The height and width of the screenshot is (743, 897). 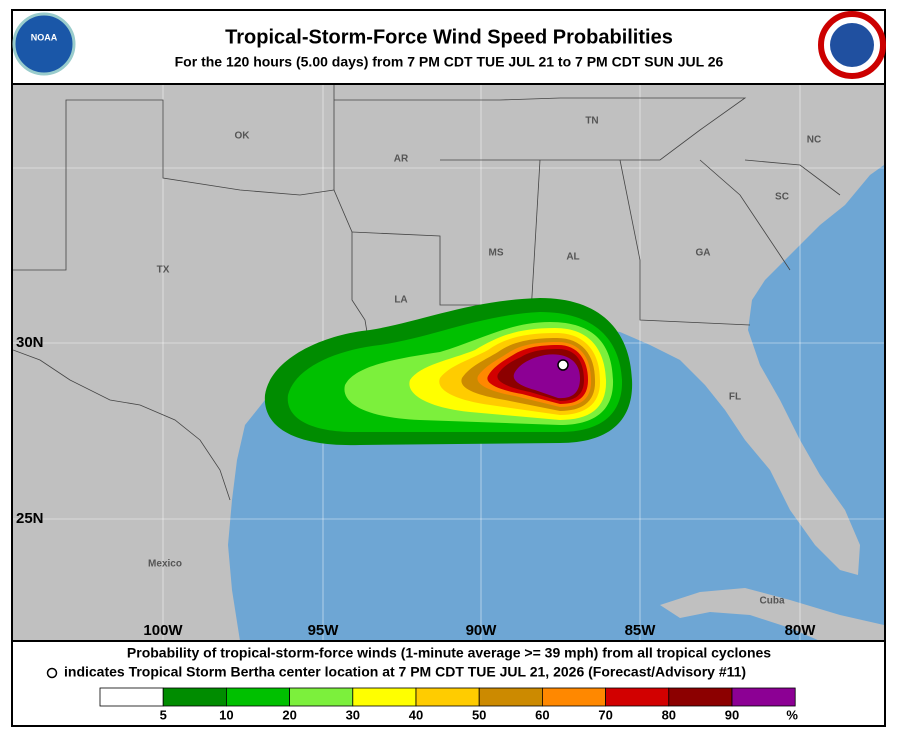 I want to click on region-label: SC, so click(x=782, y=197).